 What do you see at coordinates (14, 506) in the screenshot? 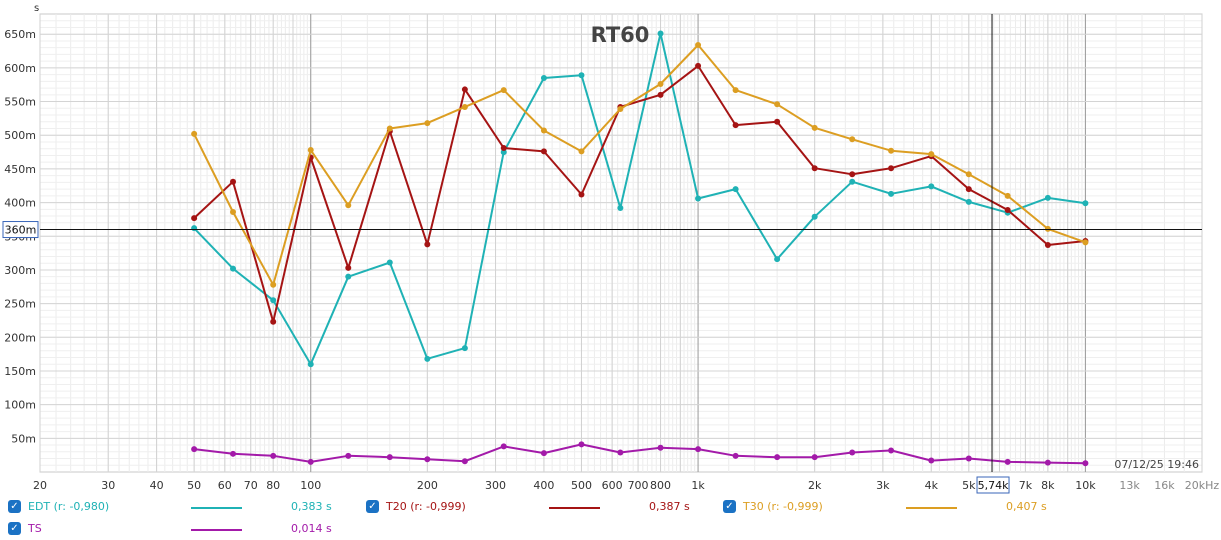
I see `edt-checkbox: ✓` at bounding box center [14, 506].